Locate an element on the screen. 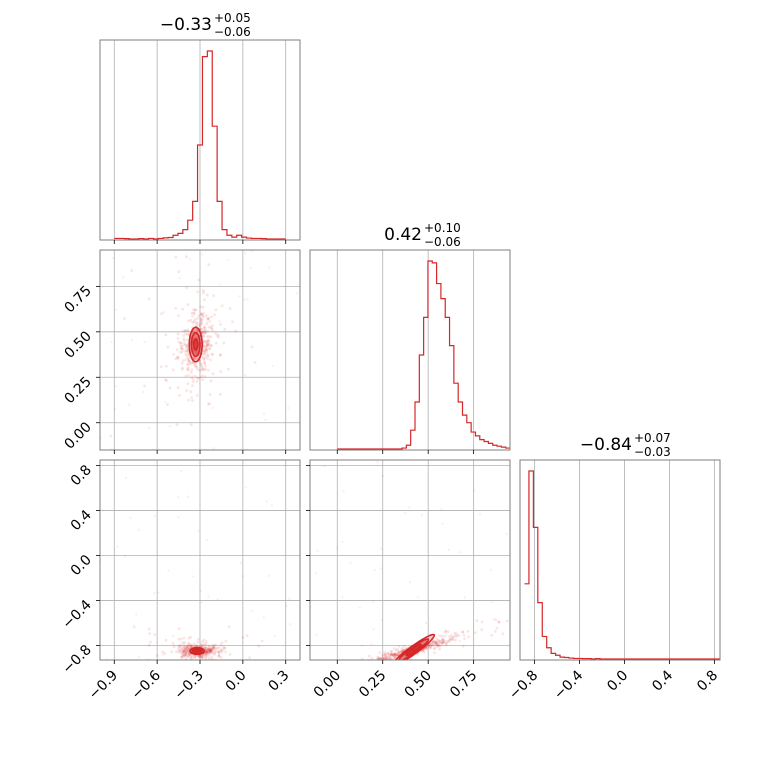 The width and height of the screenshot is (760, 760). histogram-step is located at coordinates (200, 145).